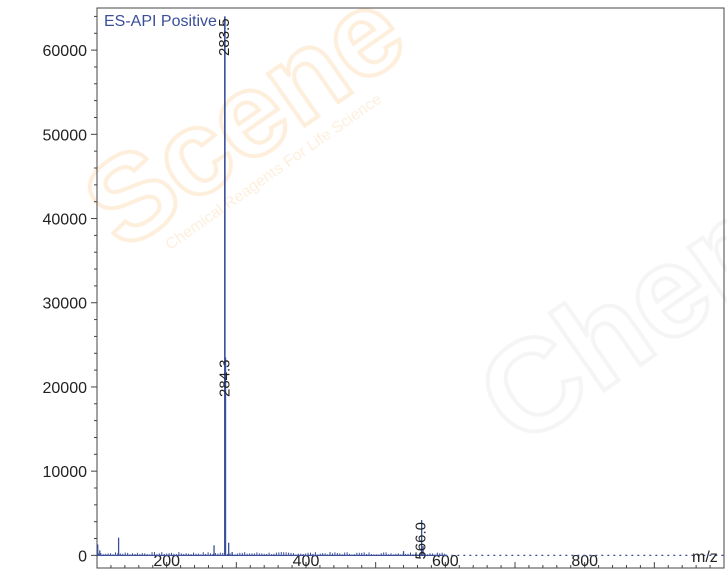 The height and width of the screenshot is (571, 727). What do you see at coordinates (70, 290) in the screenshot?
I see `y-axis: 0 10000 20000 30000 40000 50000 60000` at bounding box center [70, 290].